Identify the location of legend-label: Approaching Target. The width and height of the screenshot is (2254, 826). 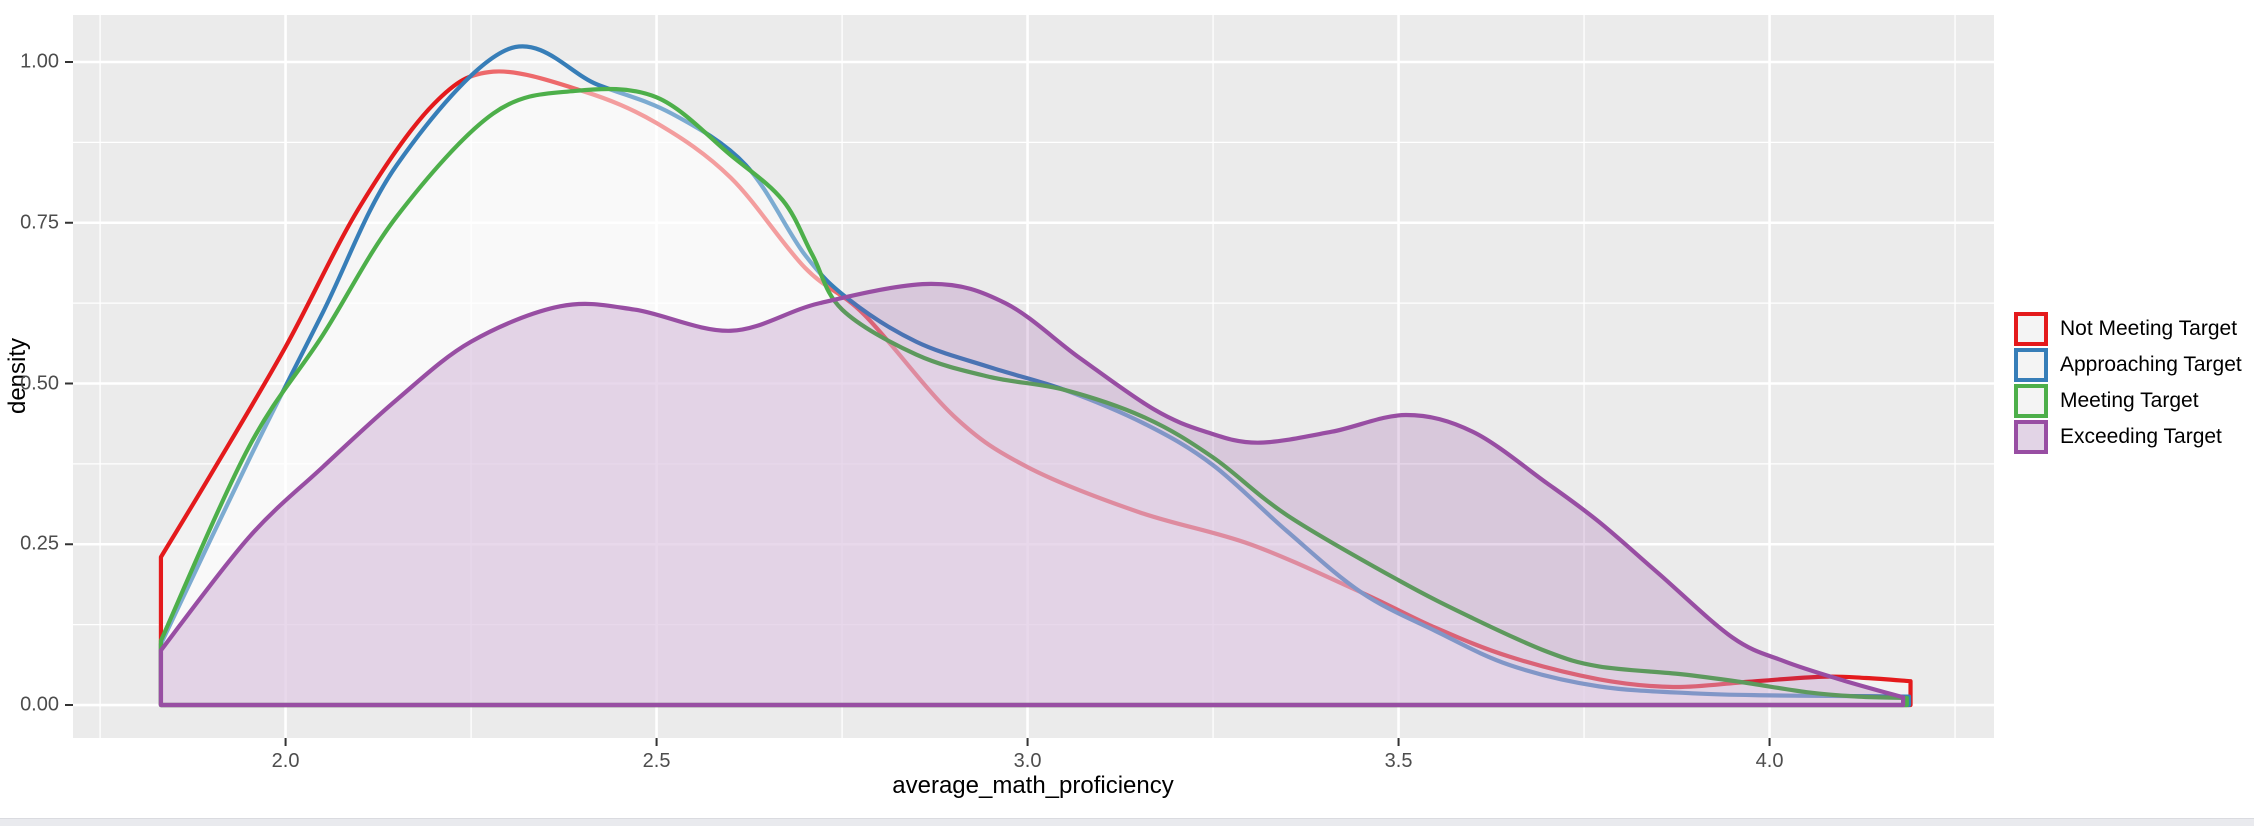
(2151, 364).